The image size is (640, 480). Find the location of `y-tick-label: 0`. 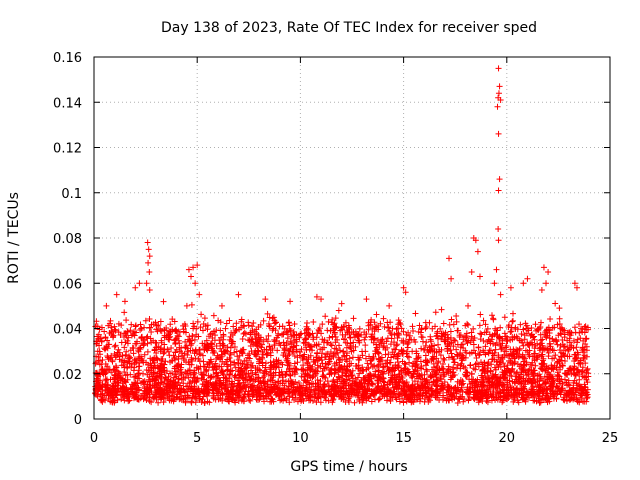

y-tick-label: 0 is located at coordinates (78, 420).